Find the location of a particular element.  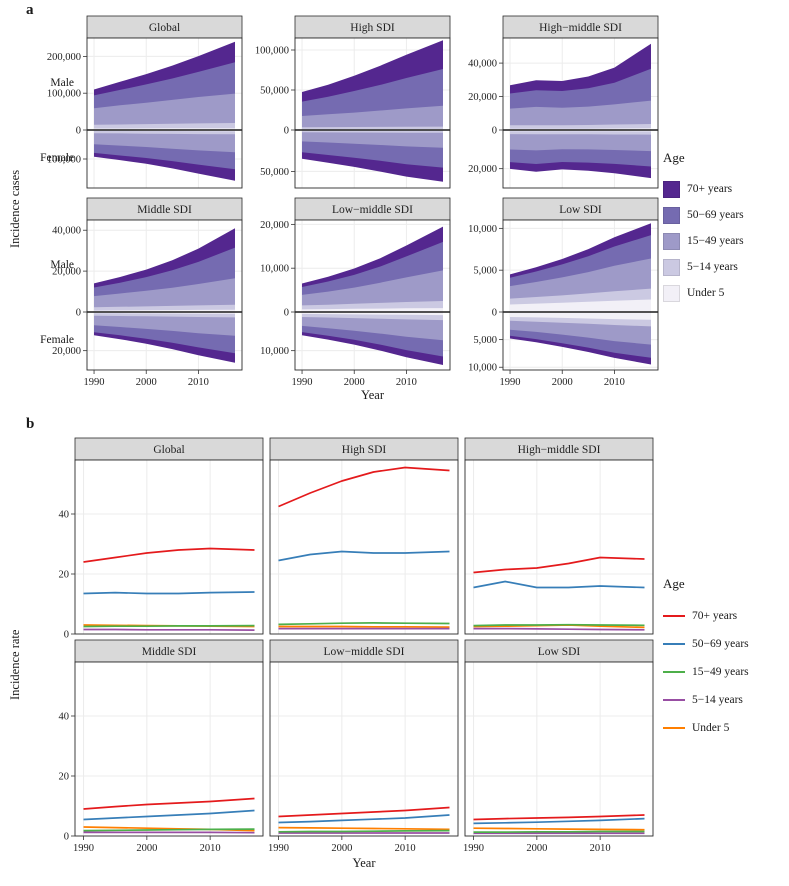

age-70plus-swatch-icon is located at coordinates (671, 189).